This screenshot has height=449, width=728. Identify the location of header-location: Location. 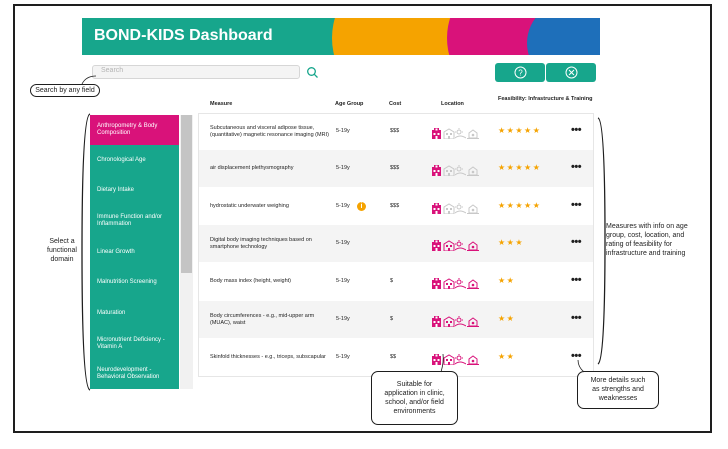
(452, 104).